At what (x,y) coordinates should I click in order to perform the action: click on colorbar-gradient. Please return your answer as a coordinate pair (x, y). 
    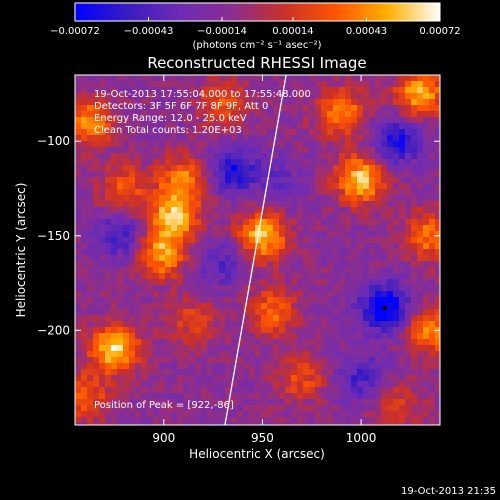
    Looking at the image, I should click on (257, 12).